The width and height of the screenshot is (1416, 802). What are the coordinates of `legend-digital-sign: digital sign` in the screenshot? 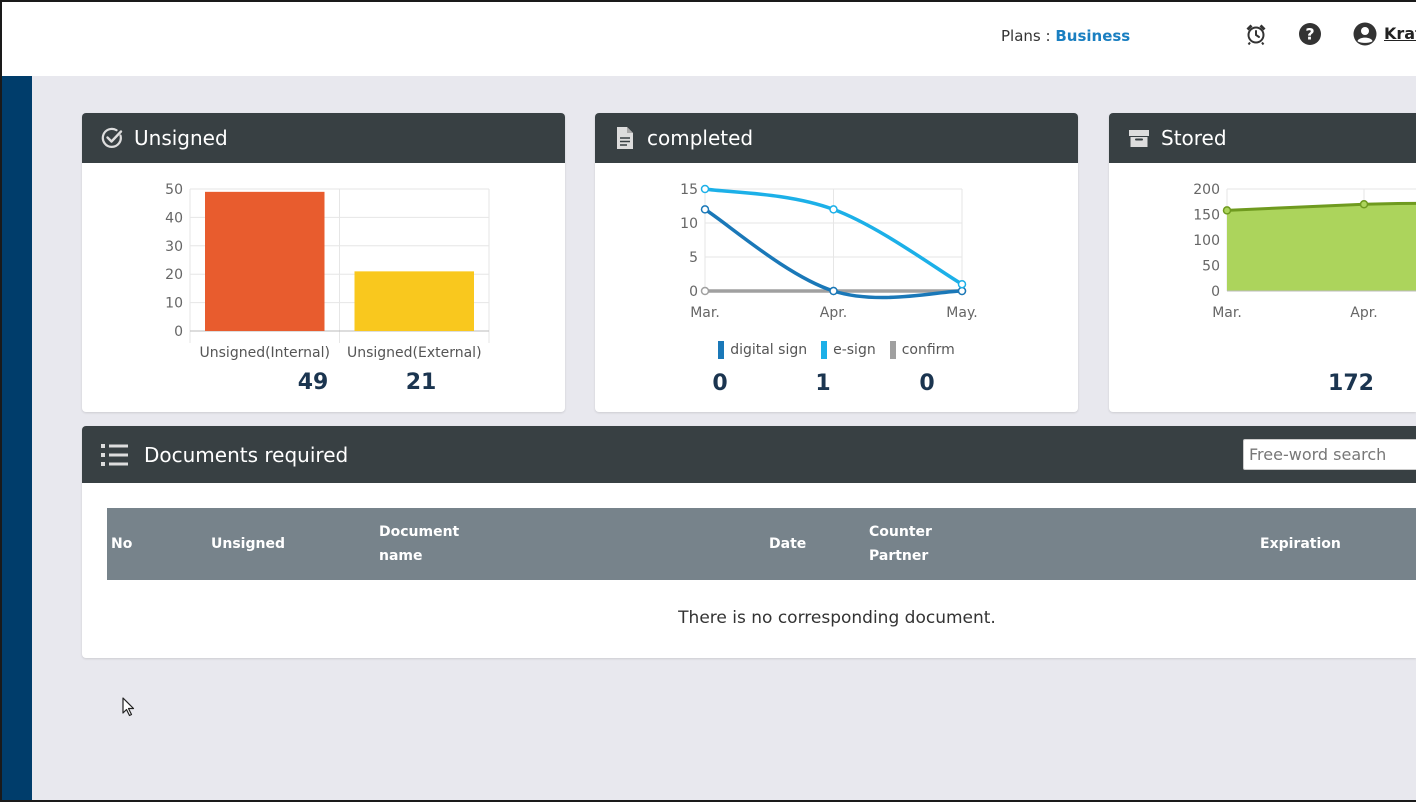 It's located at (762, 350).